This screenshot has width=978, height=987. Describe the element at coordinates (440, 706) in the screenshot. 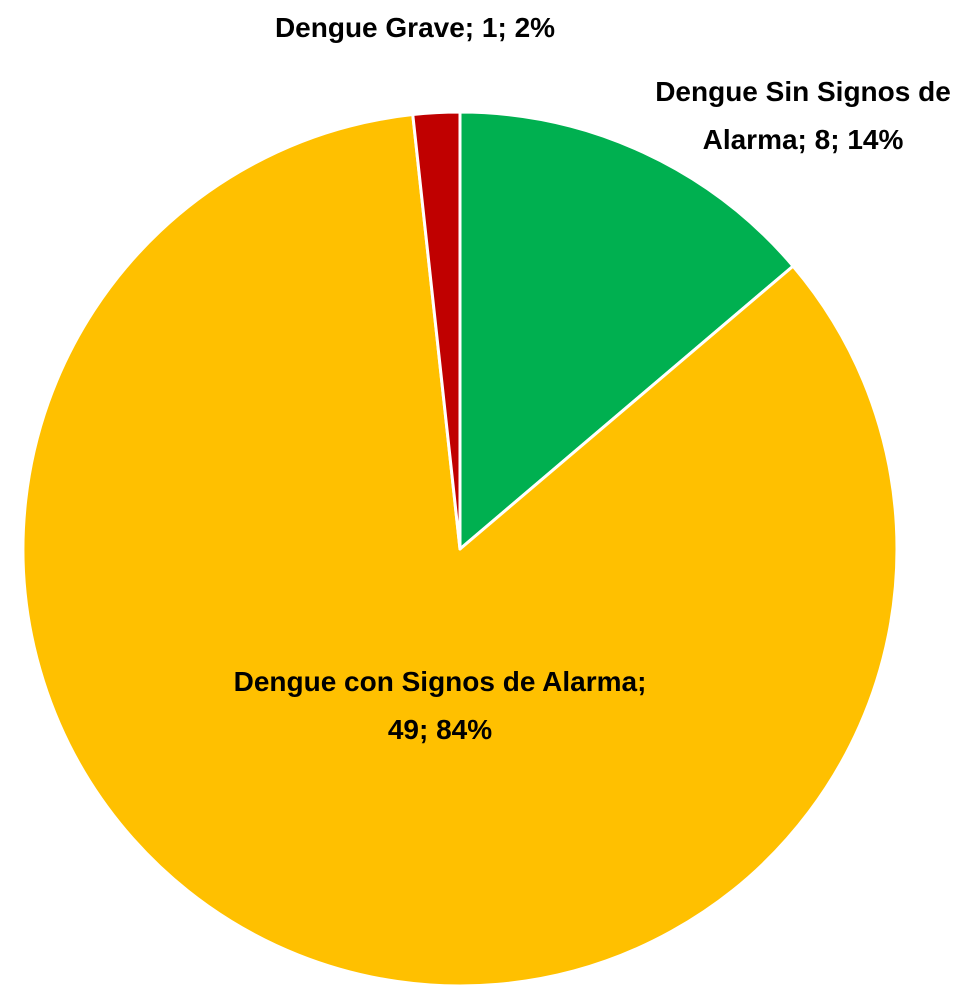

I see `data-label: Dengue con Signos de Alarma; 49; 84%` at that location.